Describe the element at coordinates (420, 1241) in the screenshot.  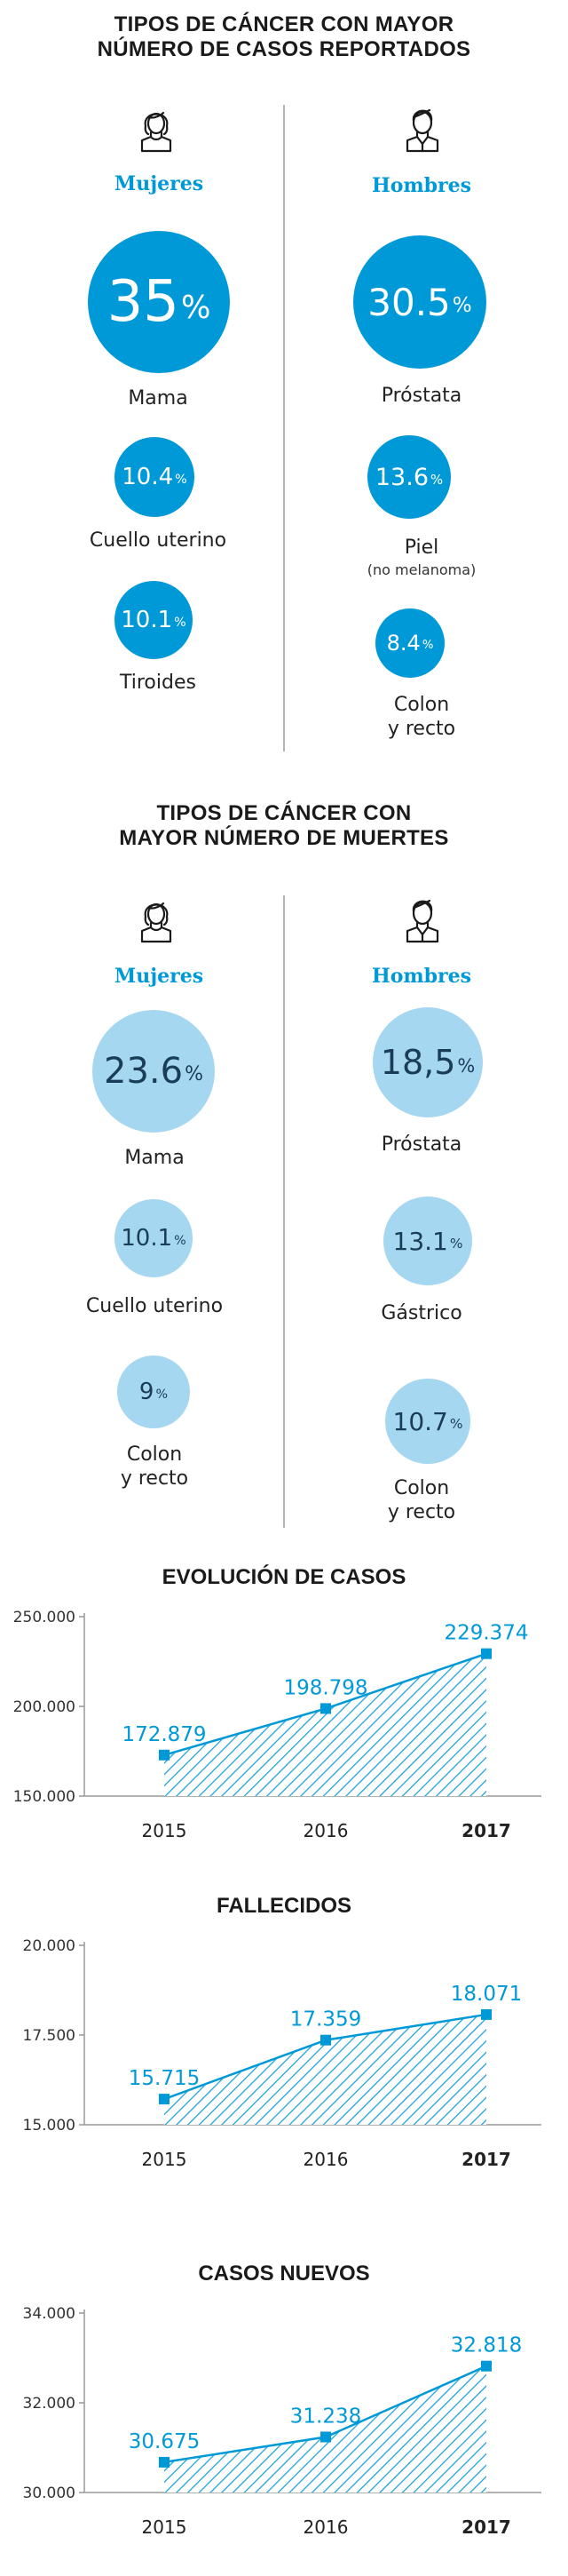
I see `stat-value: 13.1` at that location.